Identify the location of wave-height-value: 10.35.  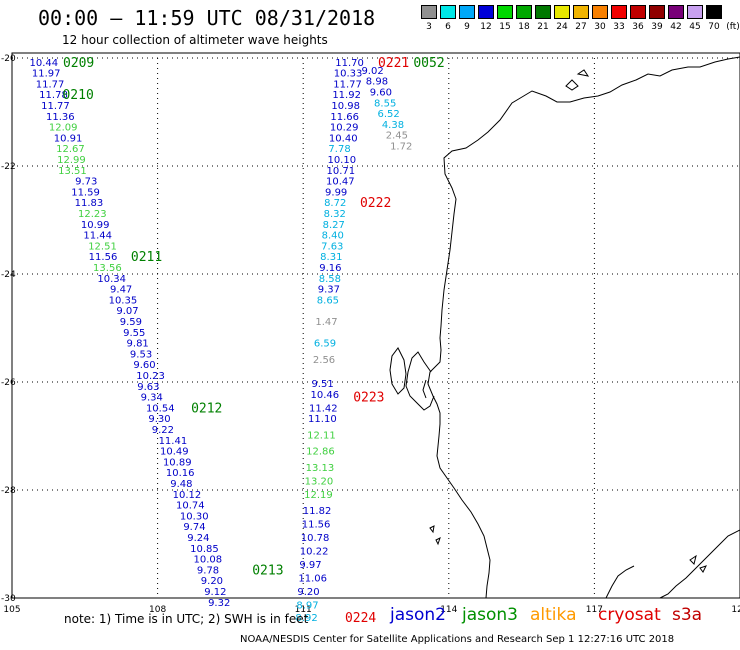
(123, 300).